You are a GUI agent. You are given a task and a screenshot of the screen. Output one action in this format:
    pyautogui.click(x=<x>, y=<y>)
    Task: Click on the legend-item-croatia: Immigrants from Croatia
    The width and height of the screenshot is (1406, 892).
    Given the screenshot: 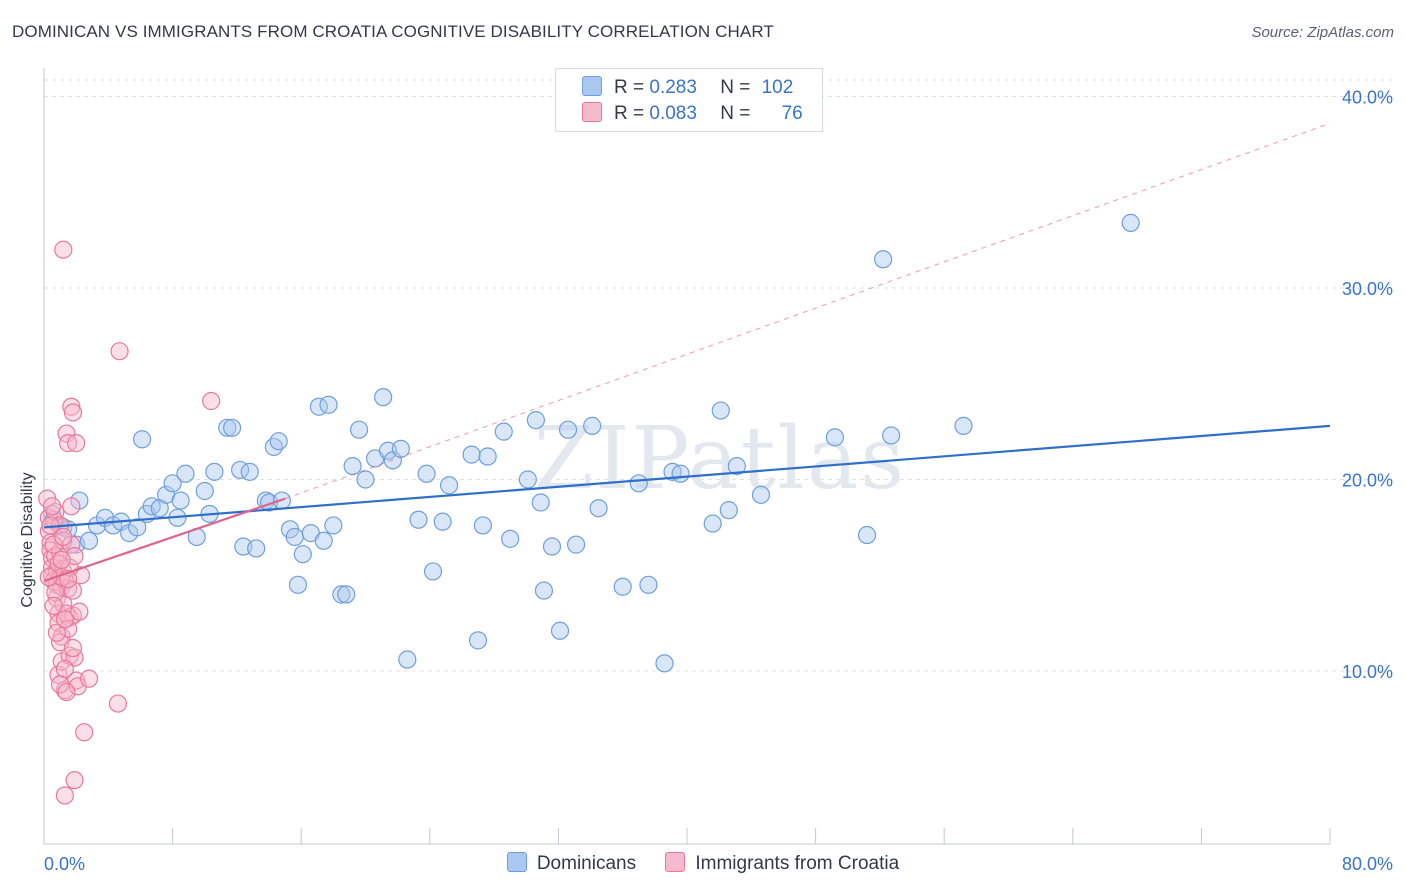 What is the action you would take?
    pyautogui.click(x=782, y=863)
    